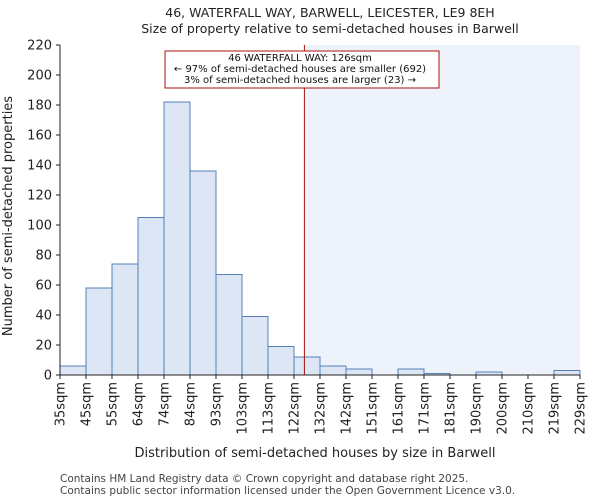 This screenshot has width=600, height=500. What do you see at coordinates (73, 370) in the screenshot?
I see `bar-35sqm` at bounding box center [73, 370].